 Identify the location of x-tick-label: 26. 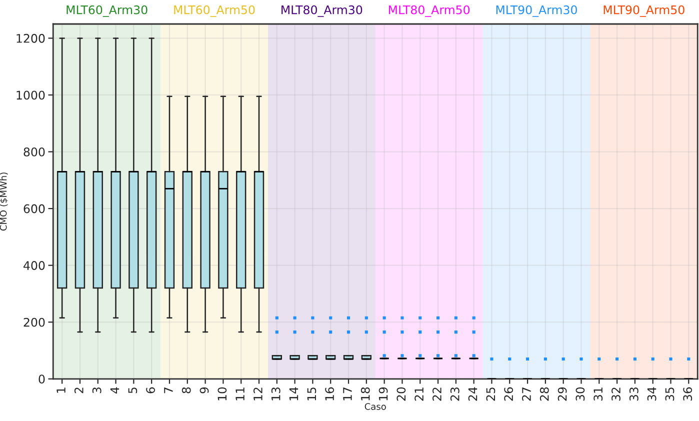
(509, 394).